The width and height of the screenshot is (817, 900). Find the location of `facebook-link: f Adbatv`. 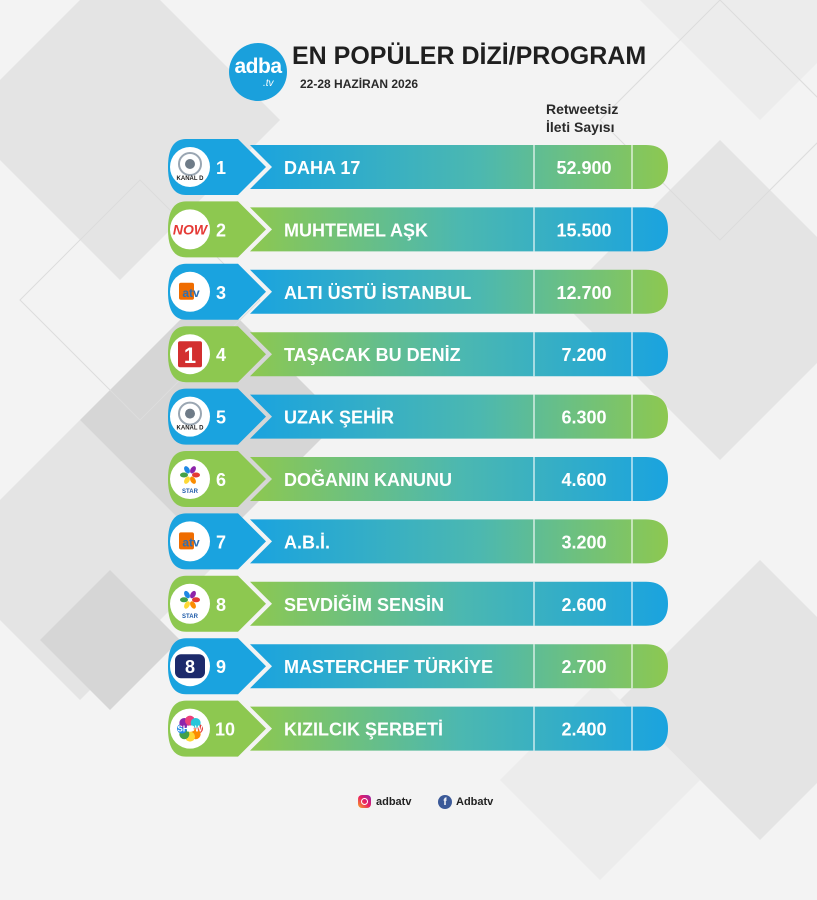

facebook-link: f Adbatv is located at coordinates (465, 802).